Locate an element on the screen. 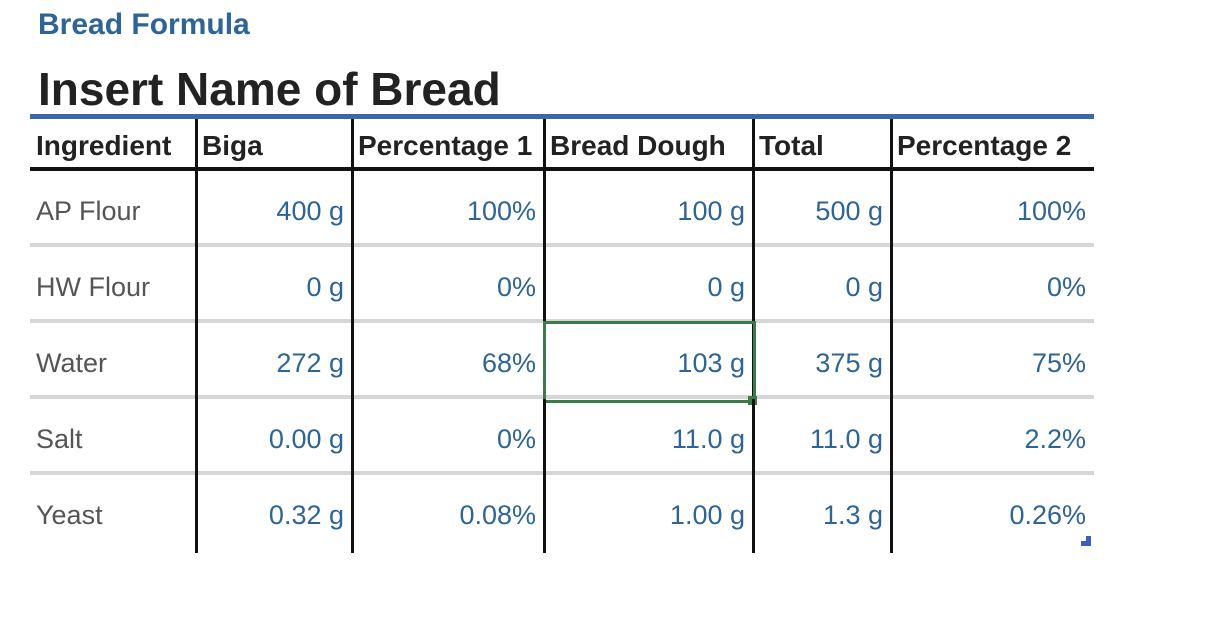  table-resize-handle-icon is located at coordinates (1086, 541).